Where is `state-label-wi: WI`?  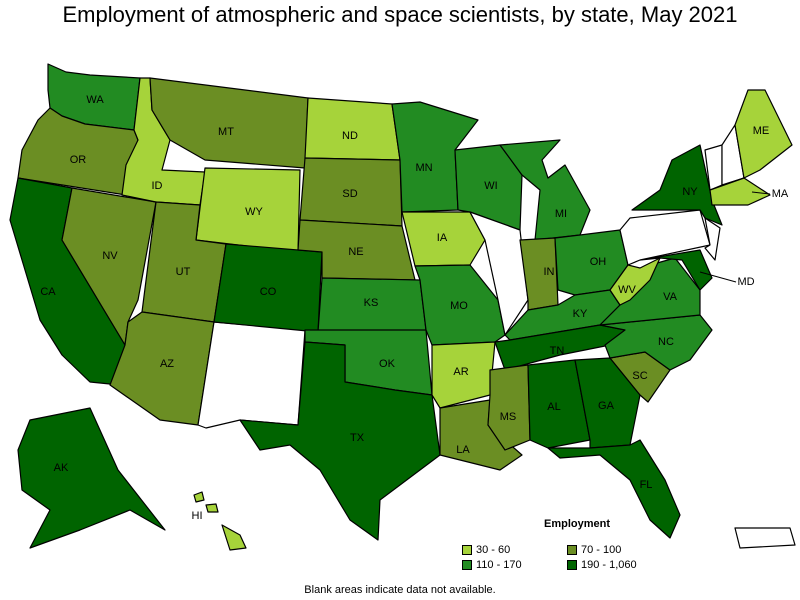
state-label-wi: WI is located at coordinates (490, 186).